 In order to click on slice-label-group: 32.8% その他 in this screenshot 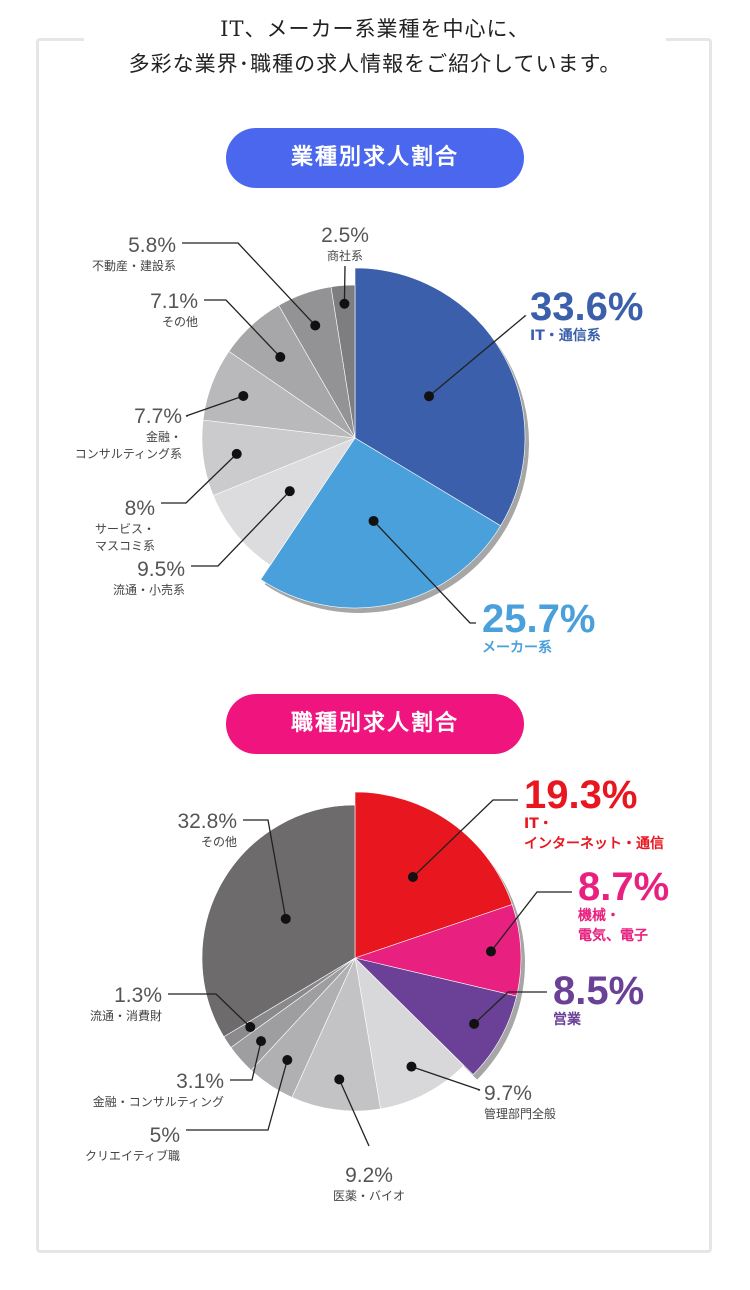, I will do `click(234, 867)`.